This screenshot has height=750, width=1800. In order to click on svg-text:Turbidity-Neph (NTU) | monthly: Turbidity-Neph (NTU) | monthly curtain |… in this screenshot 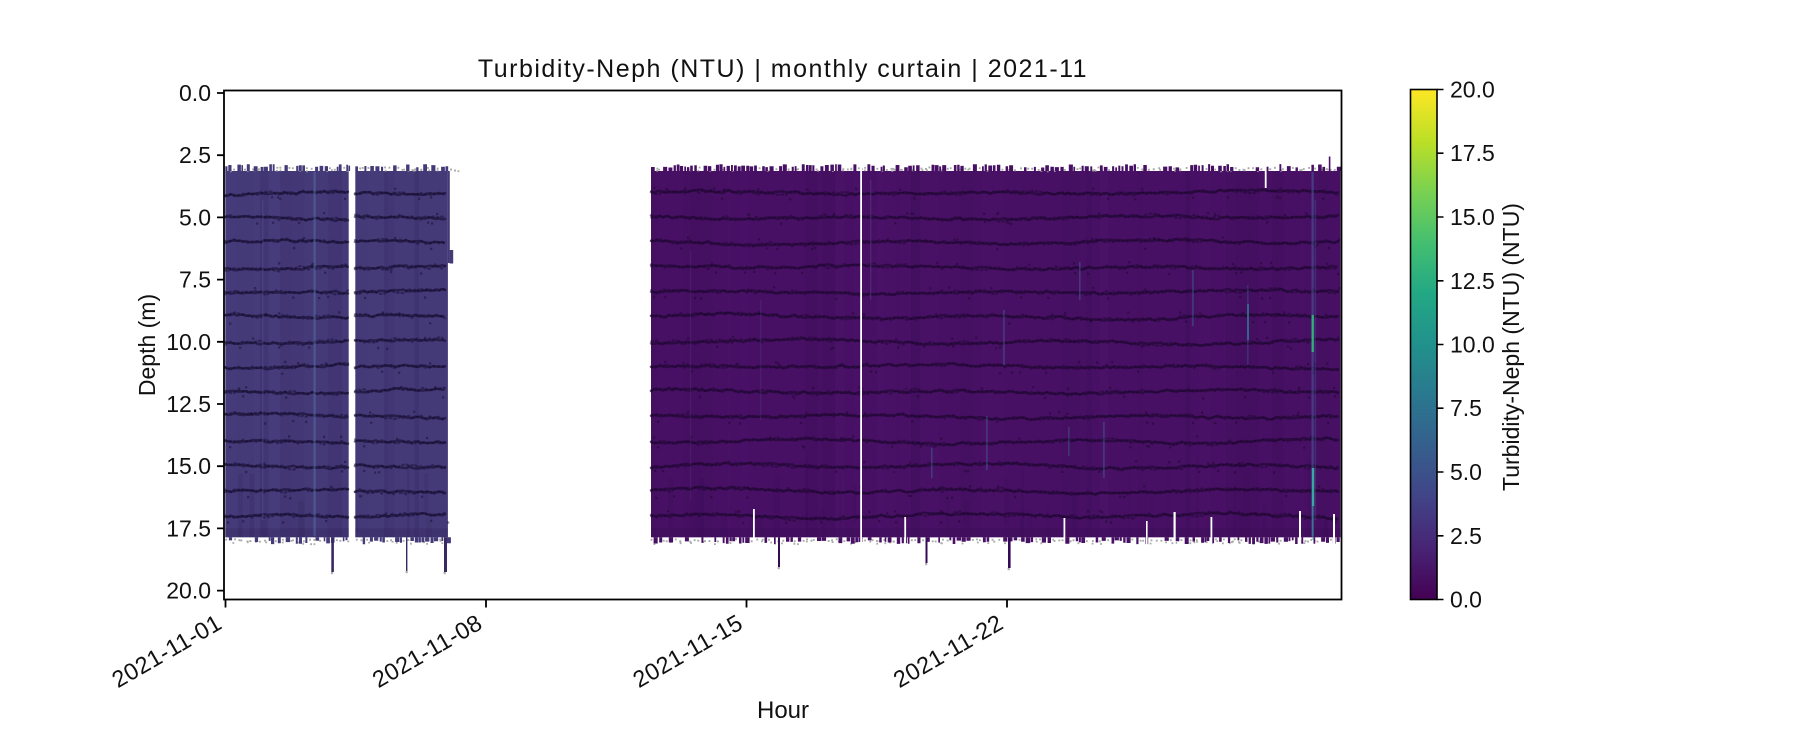, I will do `click(783, 69)`.